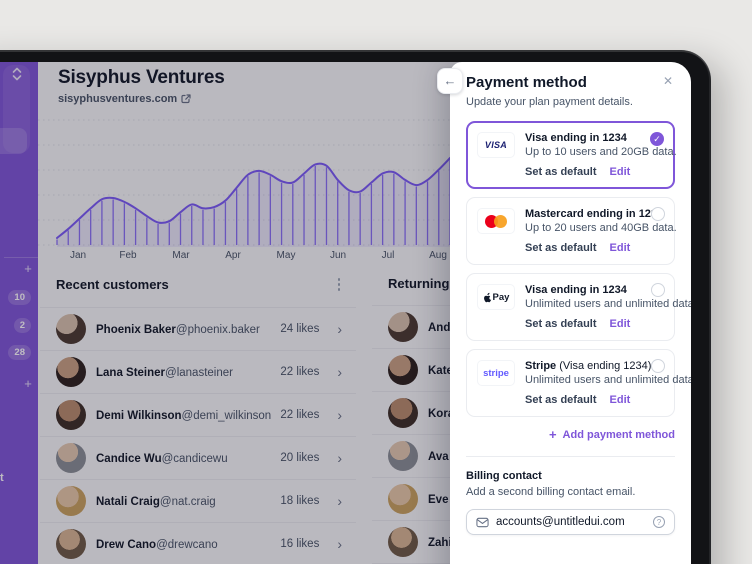  What do you see at coordinates (19, 352) in the screenshot?
I see `nav-count-badge: 28` at bounding box center [19, 352].